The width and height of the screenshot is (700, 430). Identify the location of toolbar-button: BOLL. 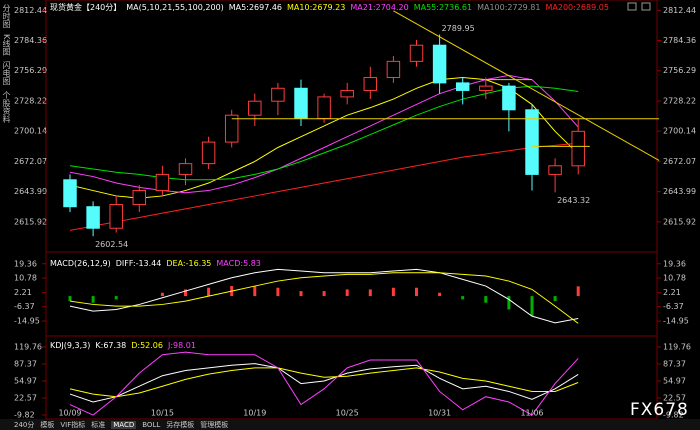
(151, 424).